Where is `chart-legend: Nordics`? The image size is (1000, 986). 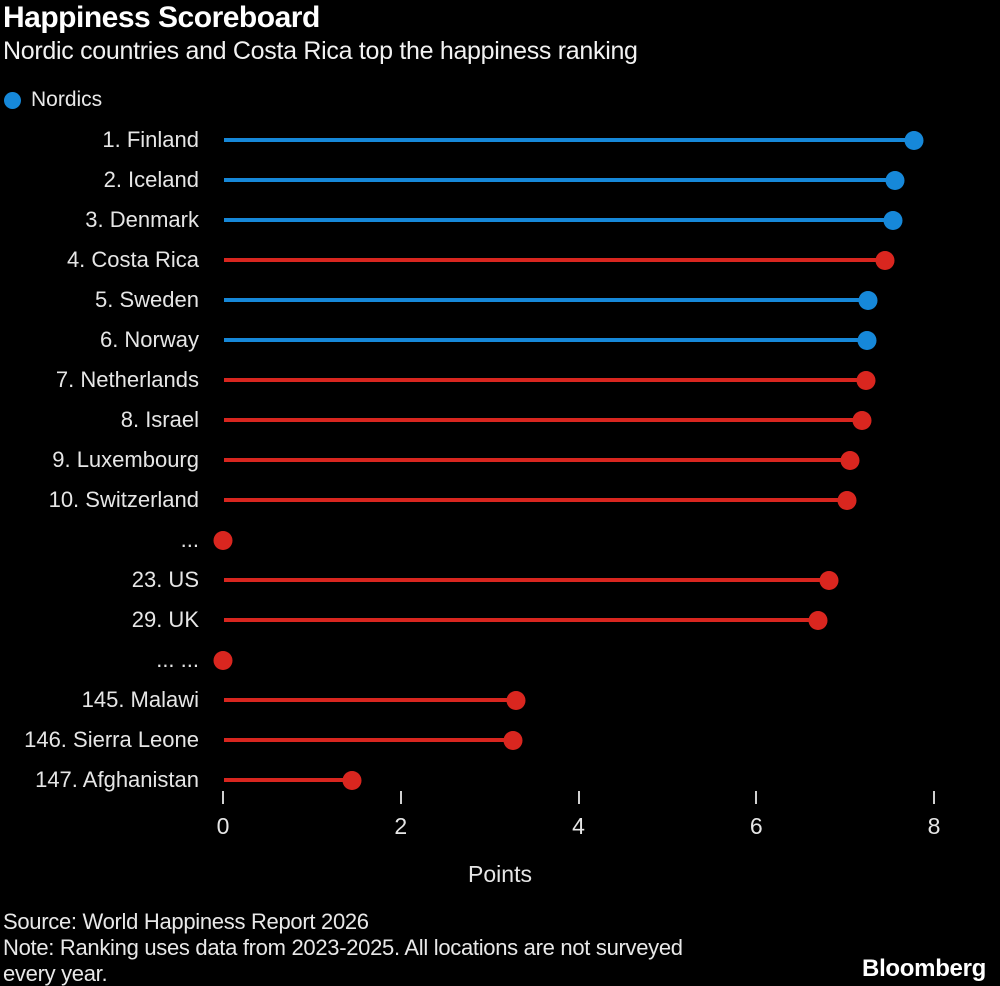
chart-legend: Nordics is located at coordinates (53, 100).